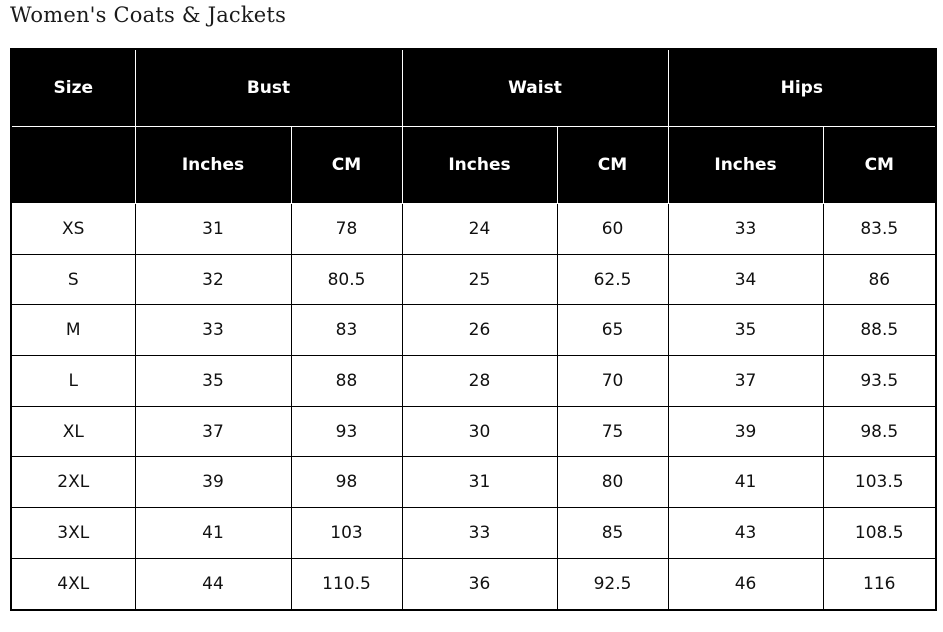 The height and width of the screenshot is (632, 943). Describe the element at coordinates (802, 87) in the screenshot. I see `header-hips: Hips` at that location.